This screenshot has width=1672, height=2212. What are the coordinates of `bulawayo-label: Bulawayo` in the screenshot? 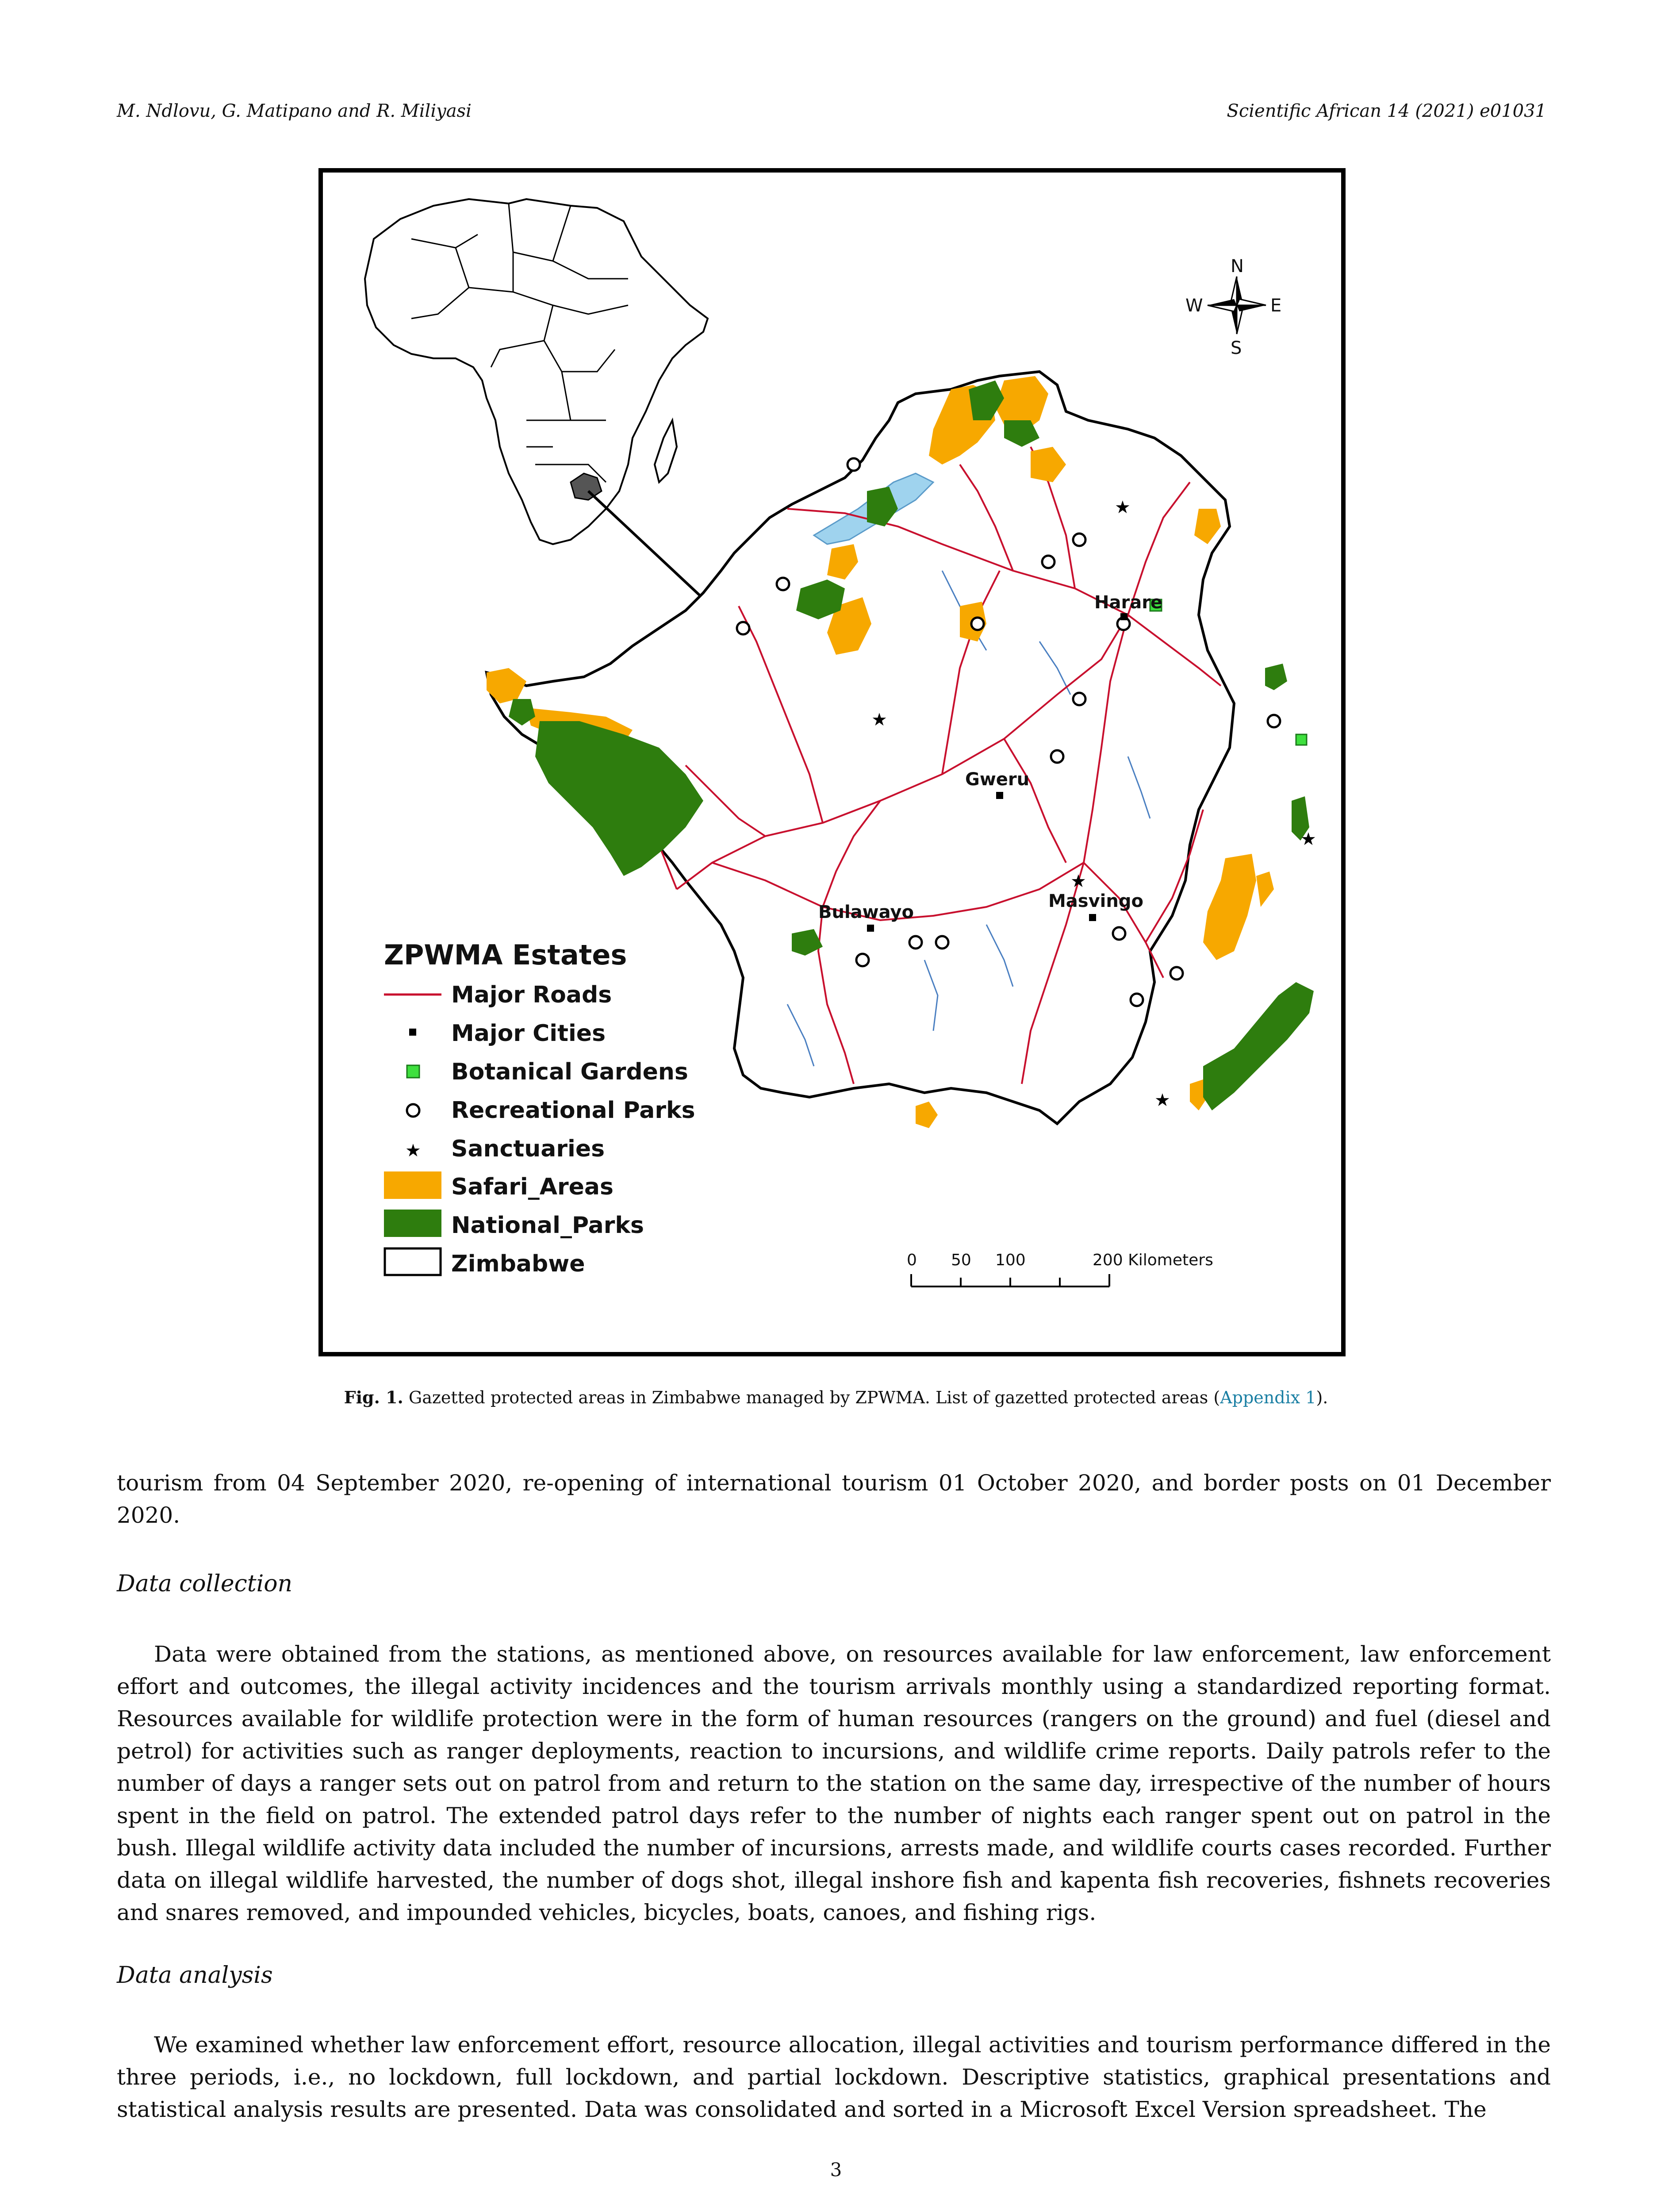 It's located at (866, 912).